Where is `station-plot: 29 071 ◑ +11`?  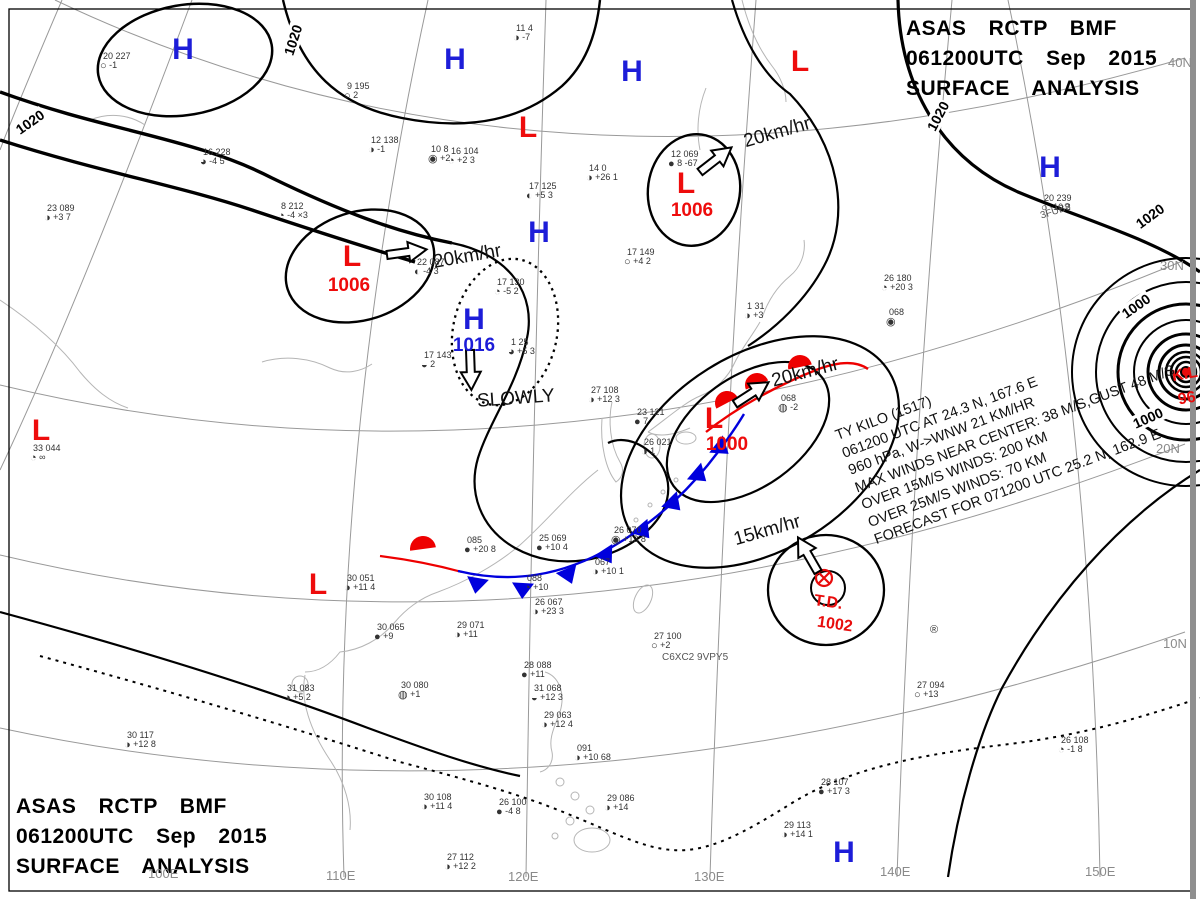 station-plot: 29 071 ◑ +11 is located at coordinates (469, 630).